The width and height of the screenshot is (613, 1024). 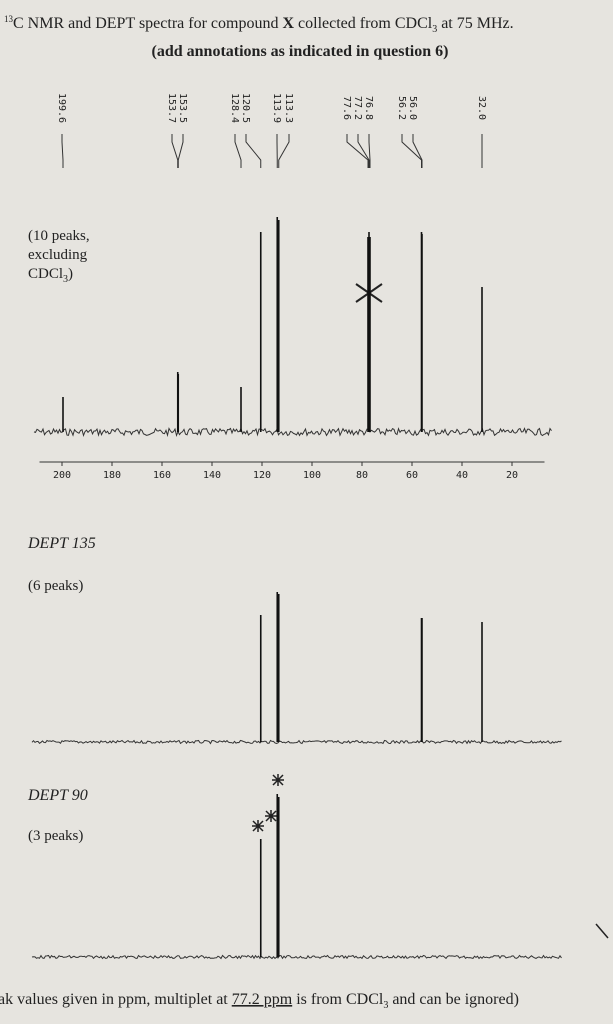 What do you see at coordinates (116, 999) in the screenshot?
I see `footer-text: ak values given in ppm, multiplet at` at bounding box center [116, 999].